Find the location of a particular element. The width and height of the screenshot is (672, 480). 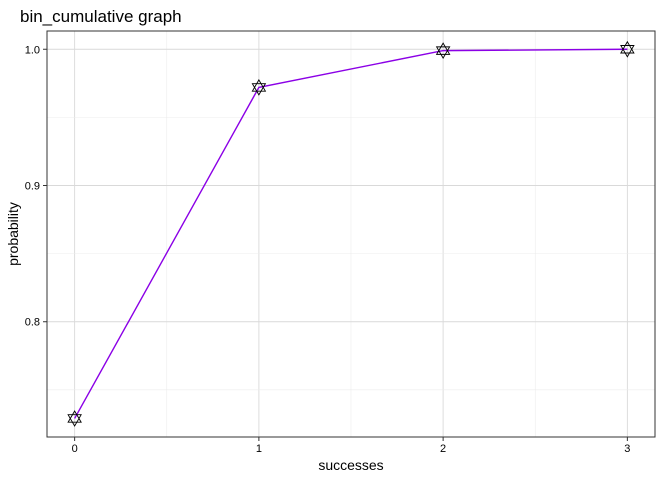

y-tick-label: 0.9 is located at coordinates (32, 186).